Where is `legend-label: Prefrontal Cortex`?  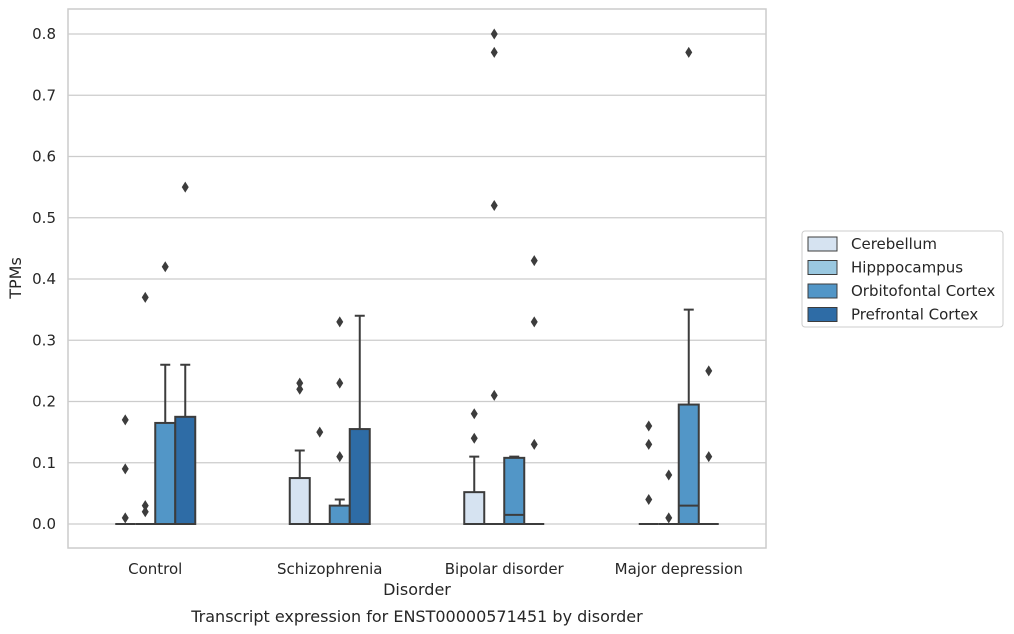 legend-label: Prefrontal Cortex is located at coordinates (914, 315).